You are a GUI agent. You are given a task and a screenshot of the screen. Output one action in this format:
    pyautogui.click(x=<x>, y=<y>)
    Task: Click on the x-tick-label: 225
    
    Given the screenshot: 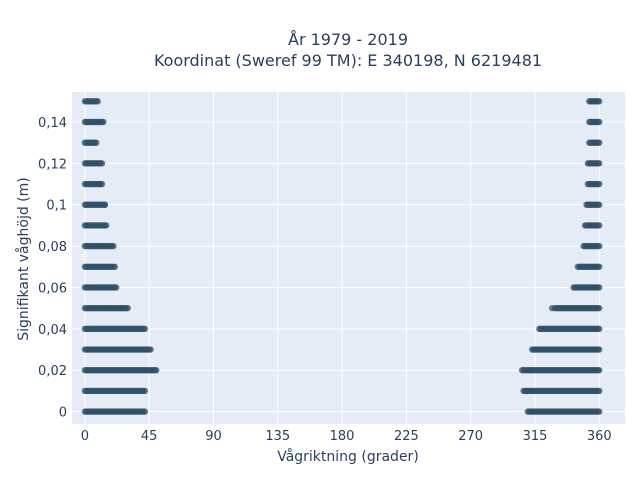 What is the action you would take?
    pyautogui.click(x=406, y=436)
    